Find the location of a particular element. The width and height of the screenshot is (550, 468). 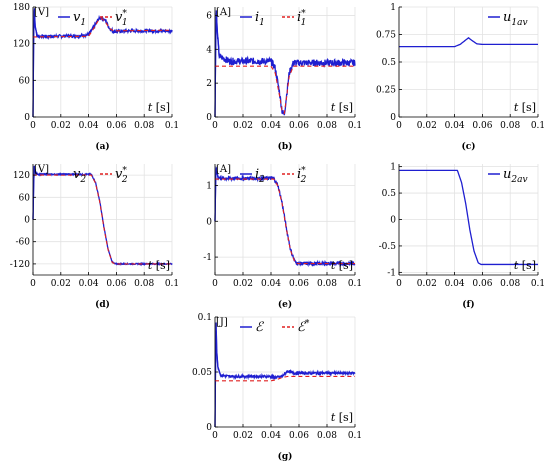

chart-caption: (g) is located at coordinates (285, 456).